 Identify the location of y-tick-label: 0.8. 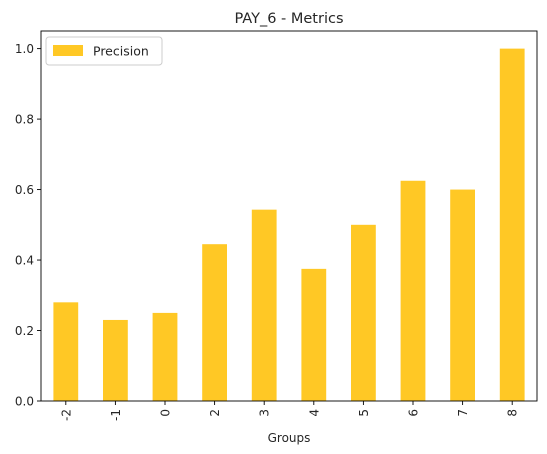
(24, 119).